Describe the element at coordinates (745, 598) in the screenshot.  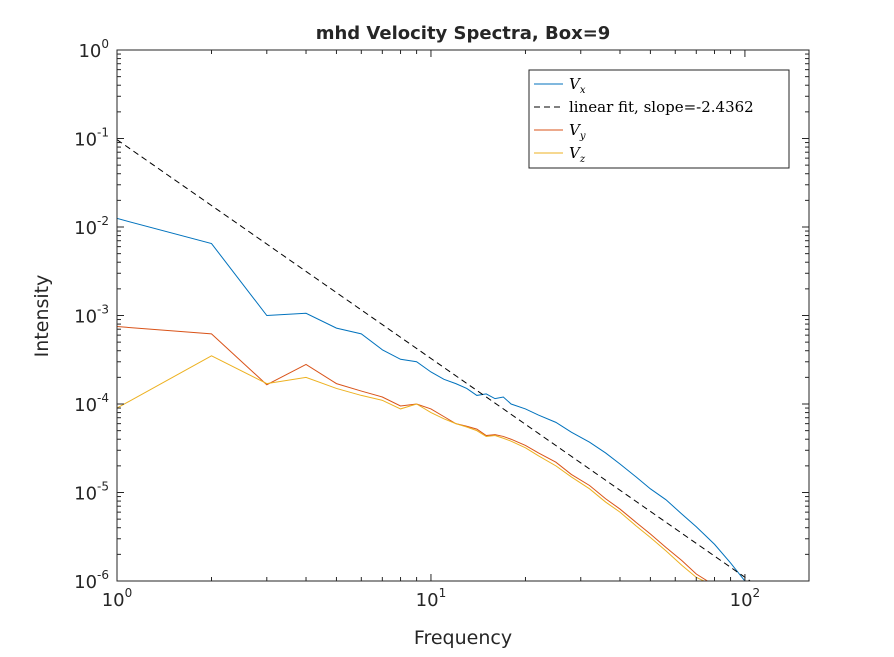
I see `x-tick-label: 10²` at that location.